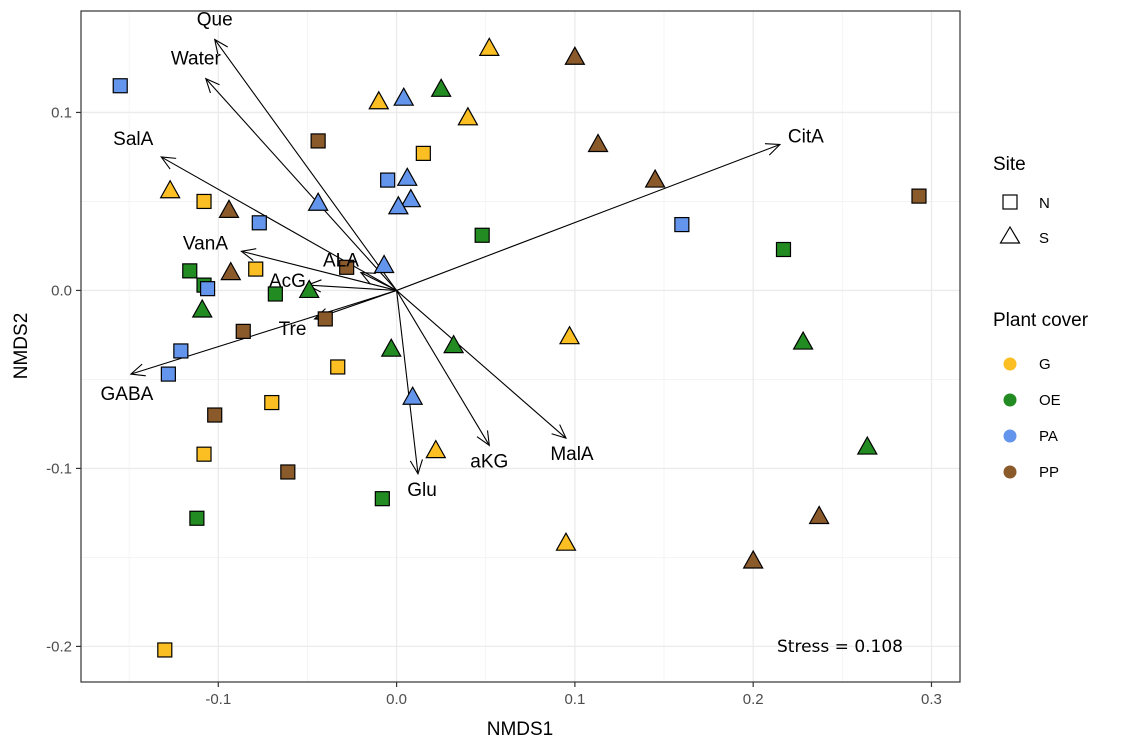 The image size is (1121, 740). I want to click on vector-label: Water, so click(196, 59).